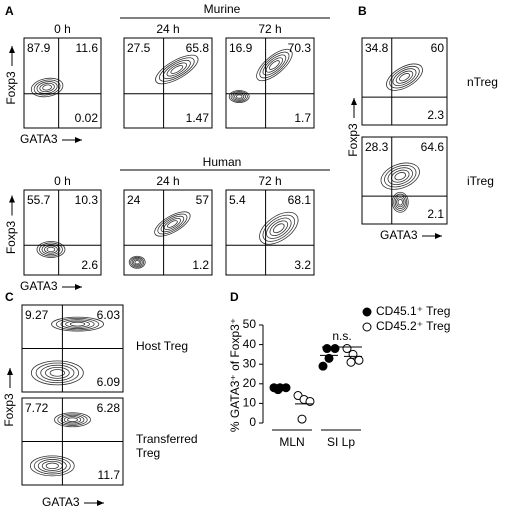 The image size is (506, 512). I want to click on plot-name: Host Treg, so click(162, 346).